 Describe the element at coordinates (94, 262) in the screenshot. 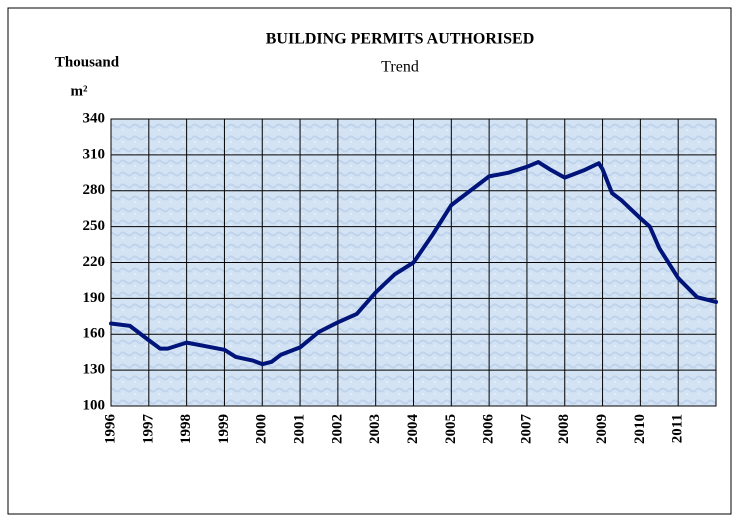

I see `y-tick-label: 220` at that location.